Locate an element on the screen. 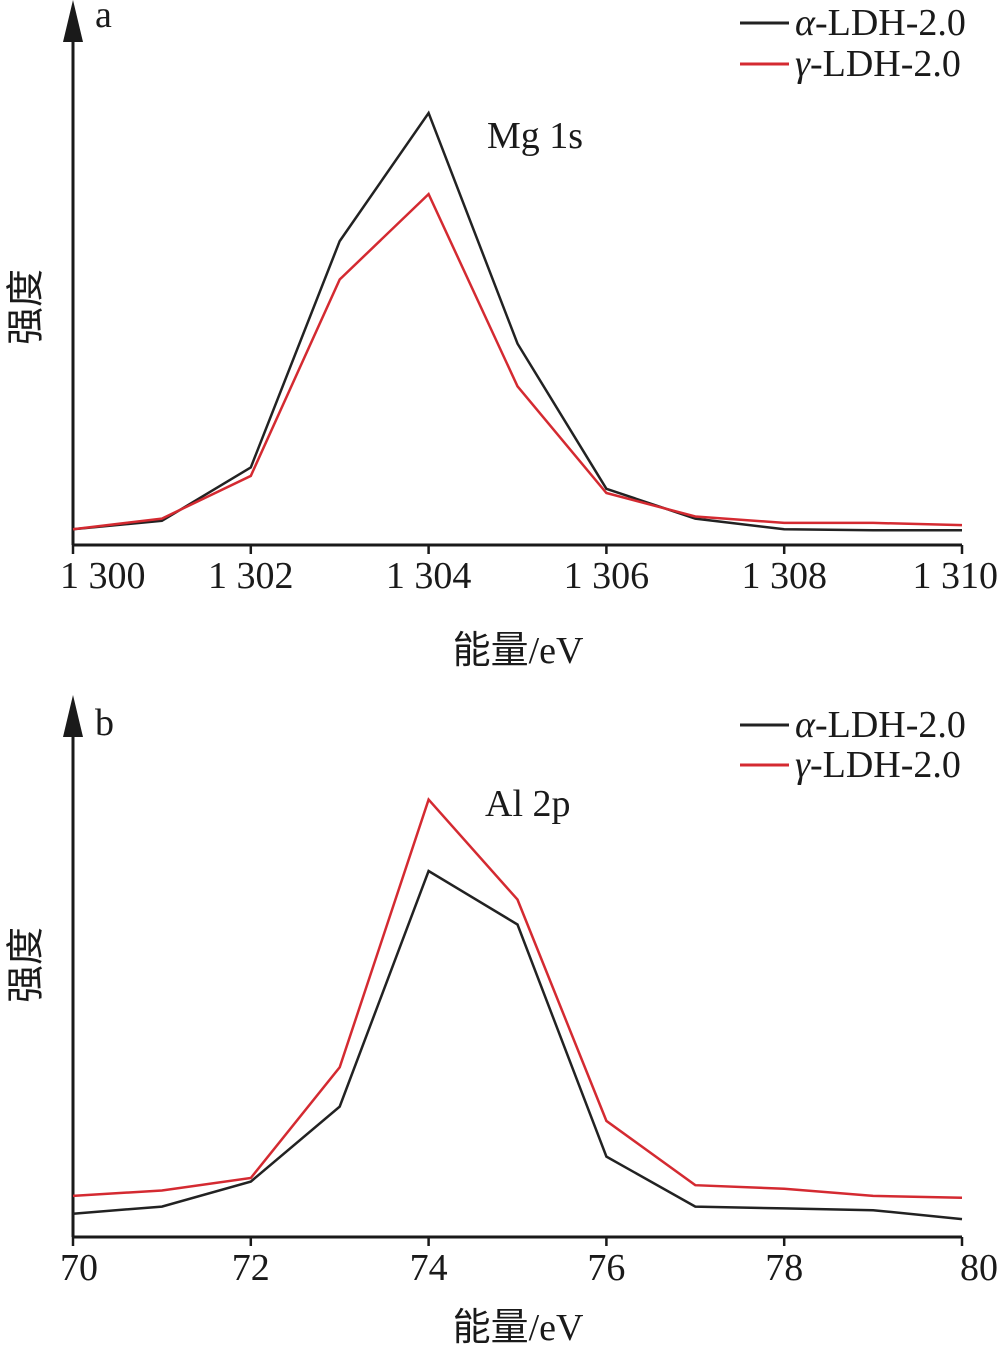 This screenshot has width=1000, height=1350. x-tick-label: 1 310 is located at coordinates (956, 576).